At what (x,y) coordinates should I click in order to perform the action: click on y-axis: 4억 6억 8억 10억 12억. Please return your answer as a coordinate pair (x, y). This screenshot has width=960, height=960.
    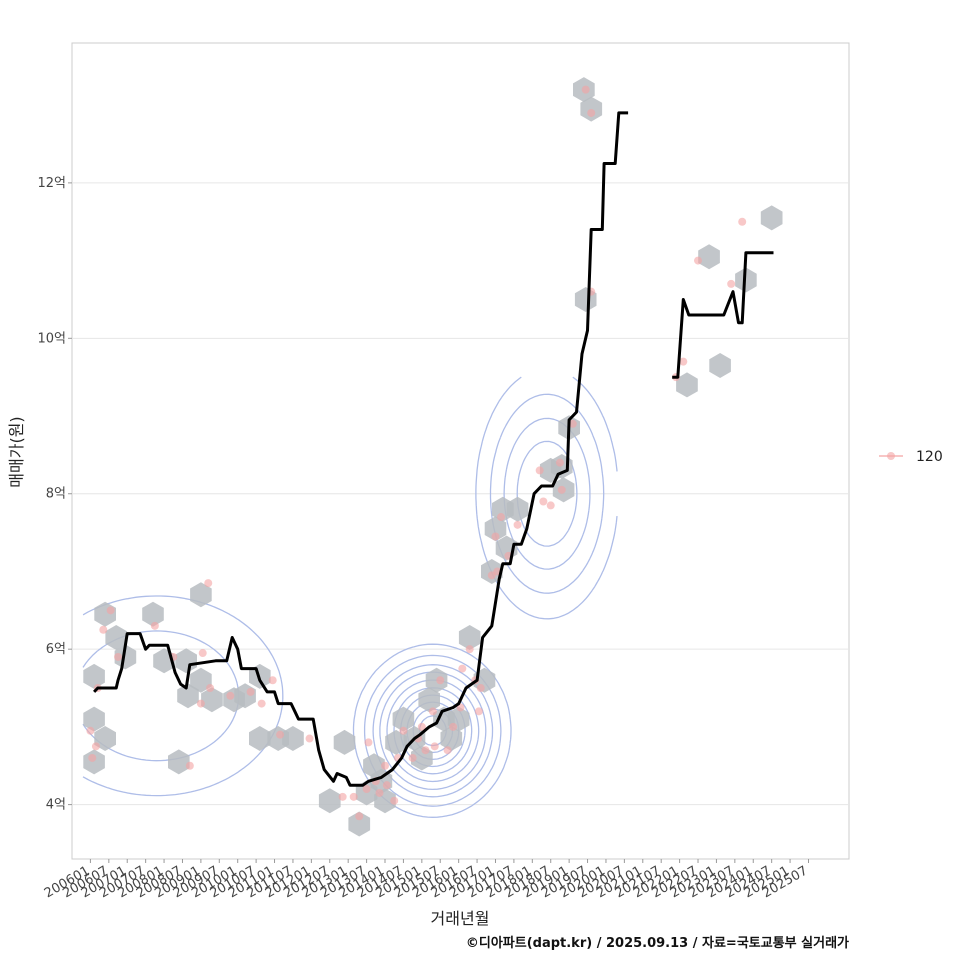
    Looking at the image, I should click on (54, 494).